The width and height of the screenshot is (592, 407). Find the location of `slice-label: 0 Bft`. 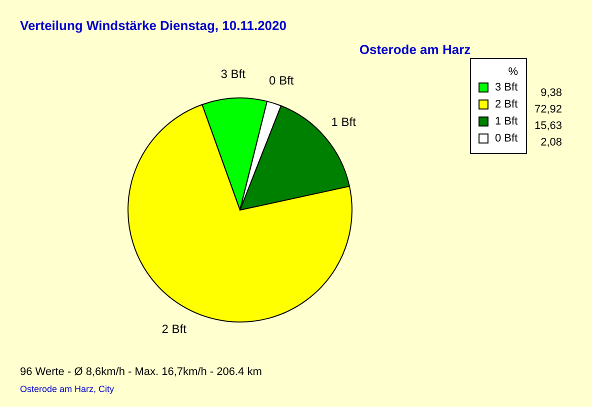

slice-label: 0 Bft is located at coordinates (281, 80).